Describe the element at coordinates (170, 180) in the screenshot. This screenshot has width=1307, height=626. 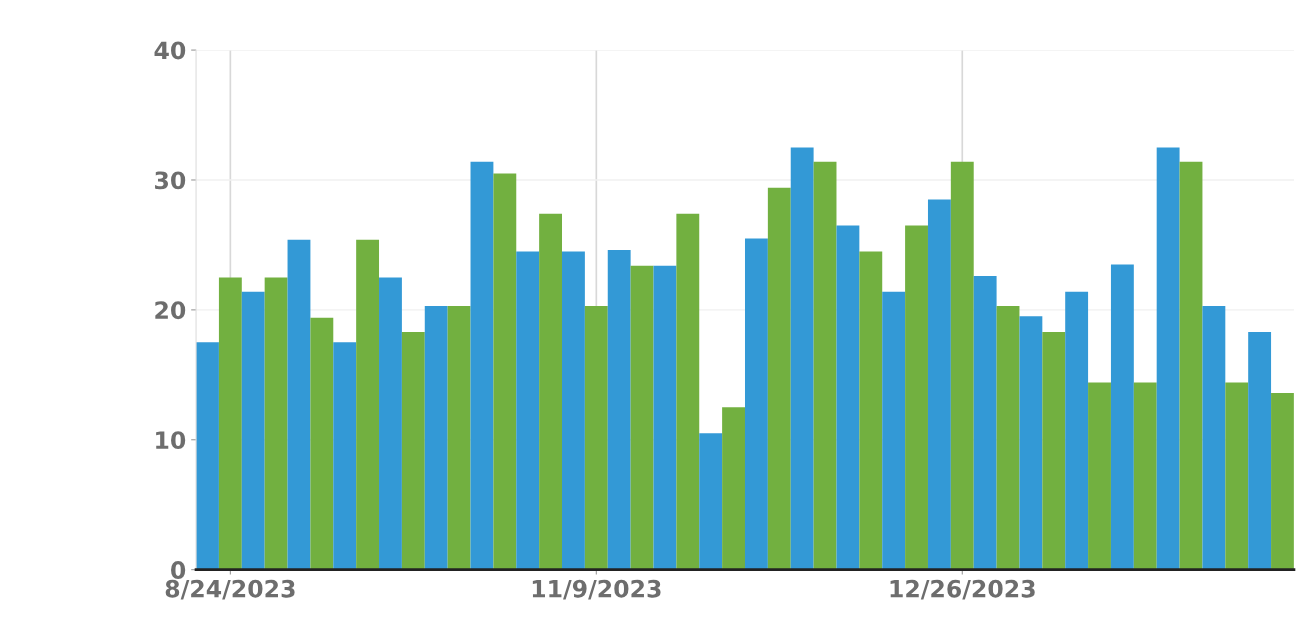
I see `y-tick-label: 30` at that location.